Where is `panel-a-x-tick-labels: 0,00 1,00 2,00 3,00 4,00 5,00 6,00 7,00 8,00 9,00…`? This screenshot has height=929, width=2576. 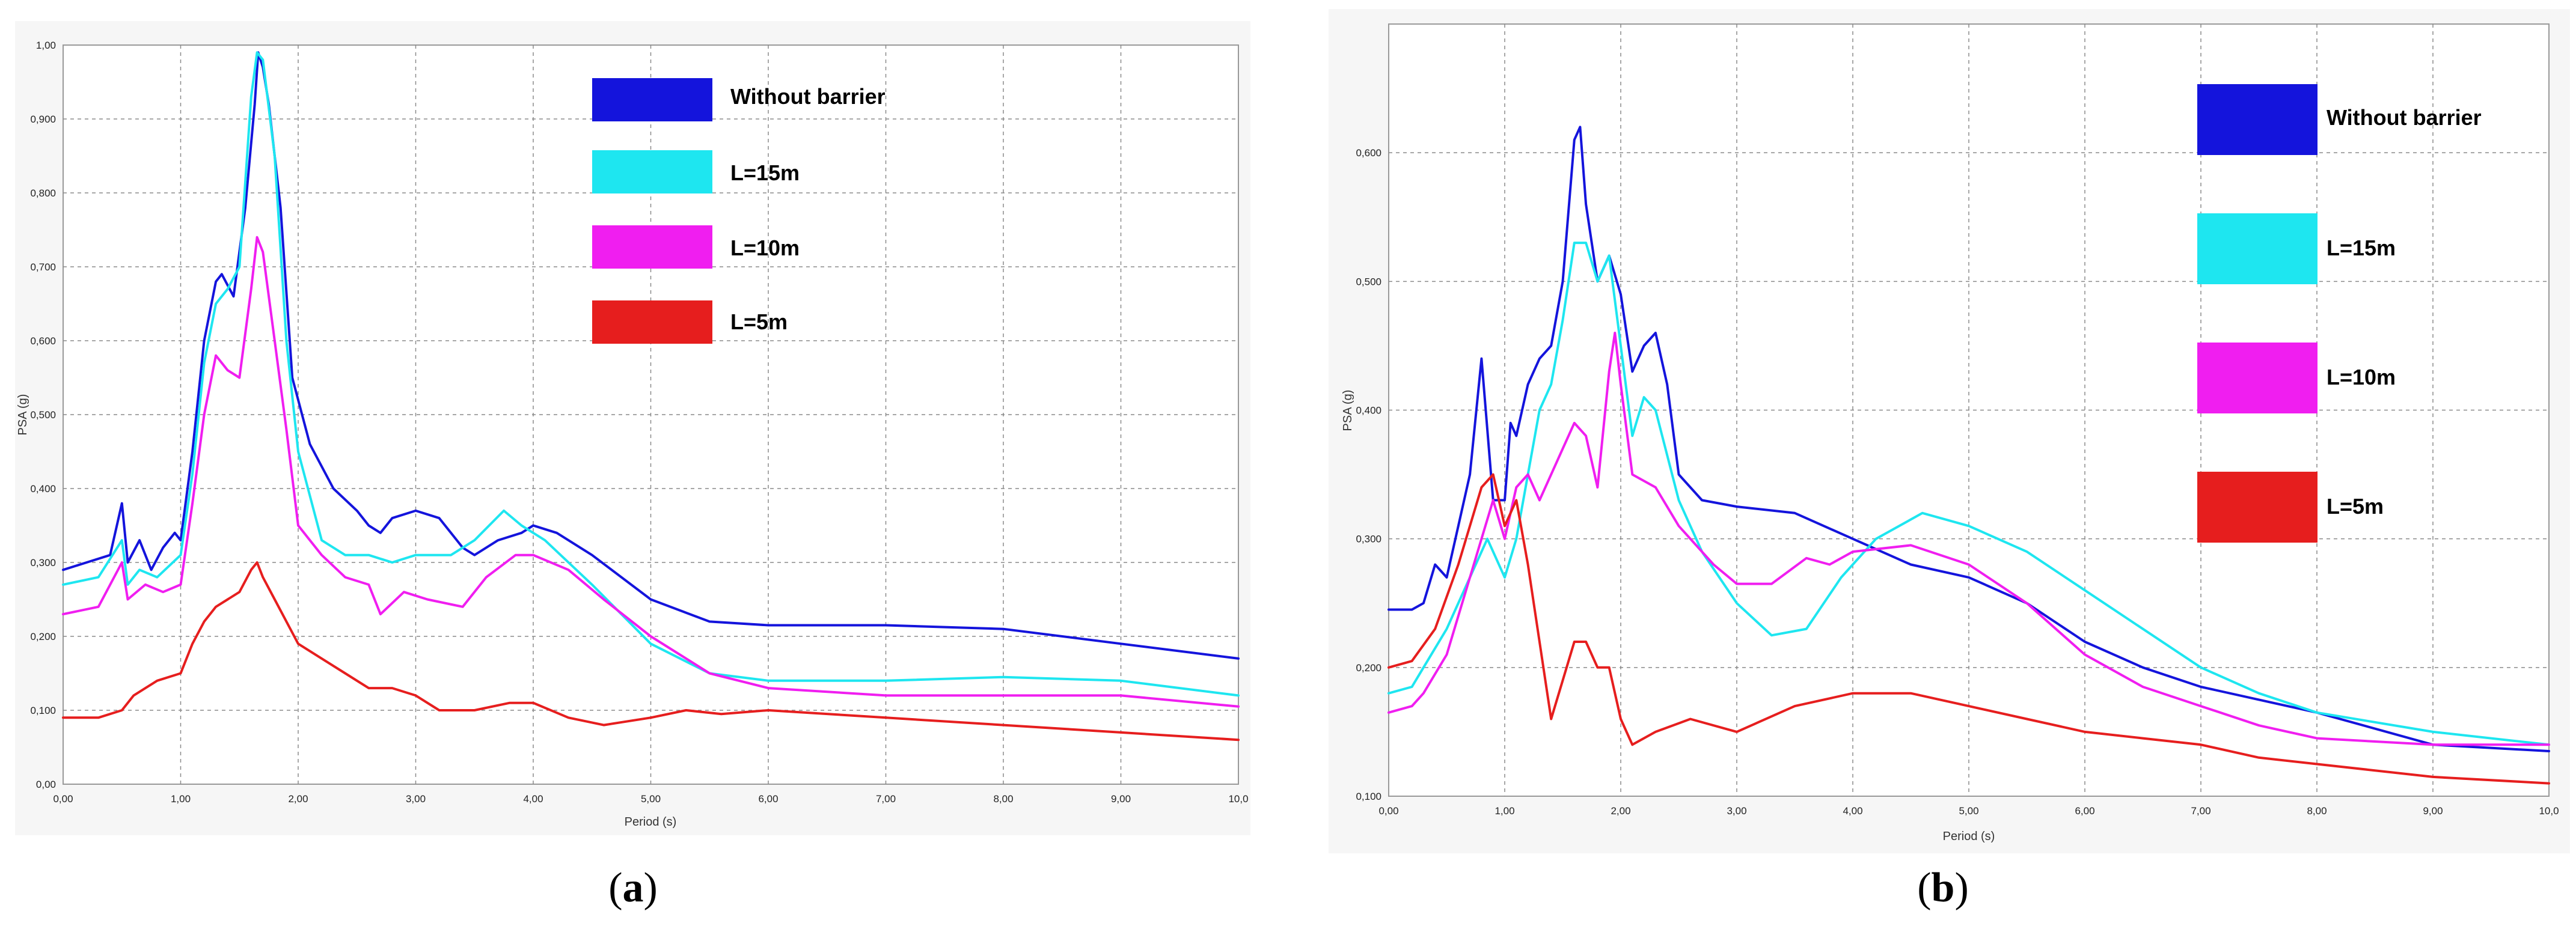
panel-a-x-tick-labels: 0,00 1,00 2,00 3,00 4,00 5,00 6,00 7,00 8,00 9,00… is located at coordinates (650, 799).